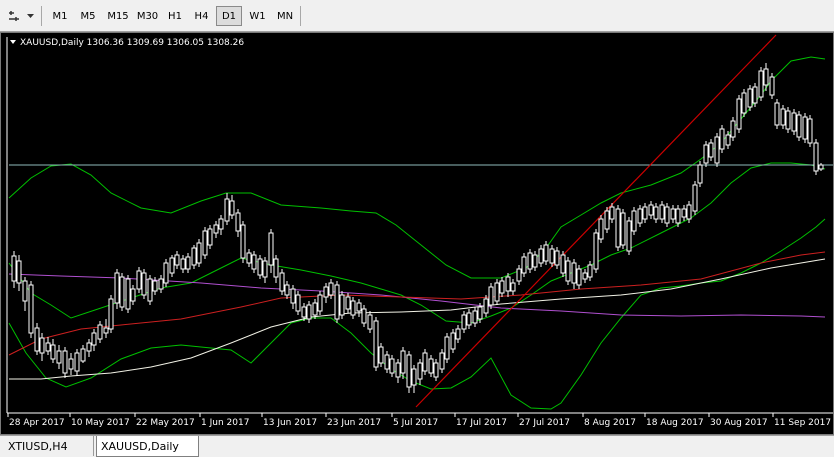 This screenshot has width=834, height=457. I want to click on timeframe-button-m5: M5, so click(88, 16).